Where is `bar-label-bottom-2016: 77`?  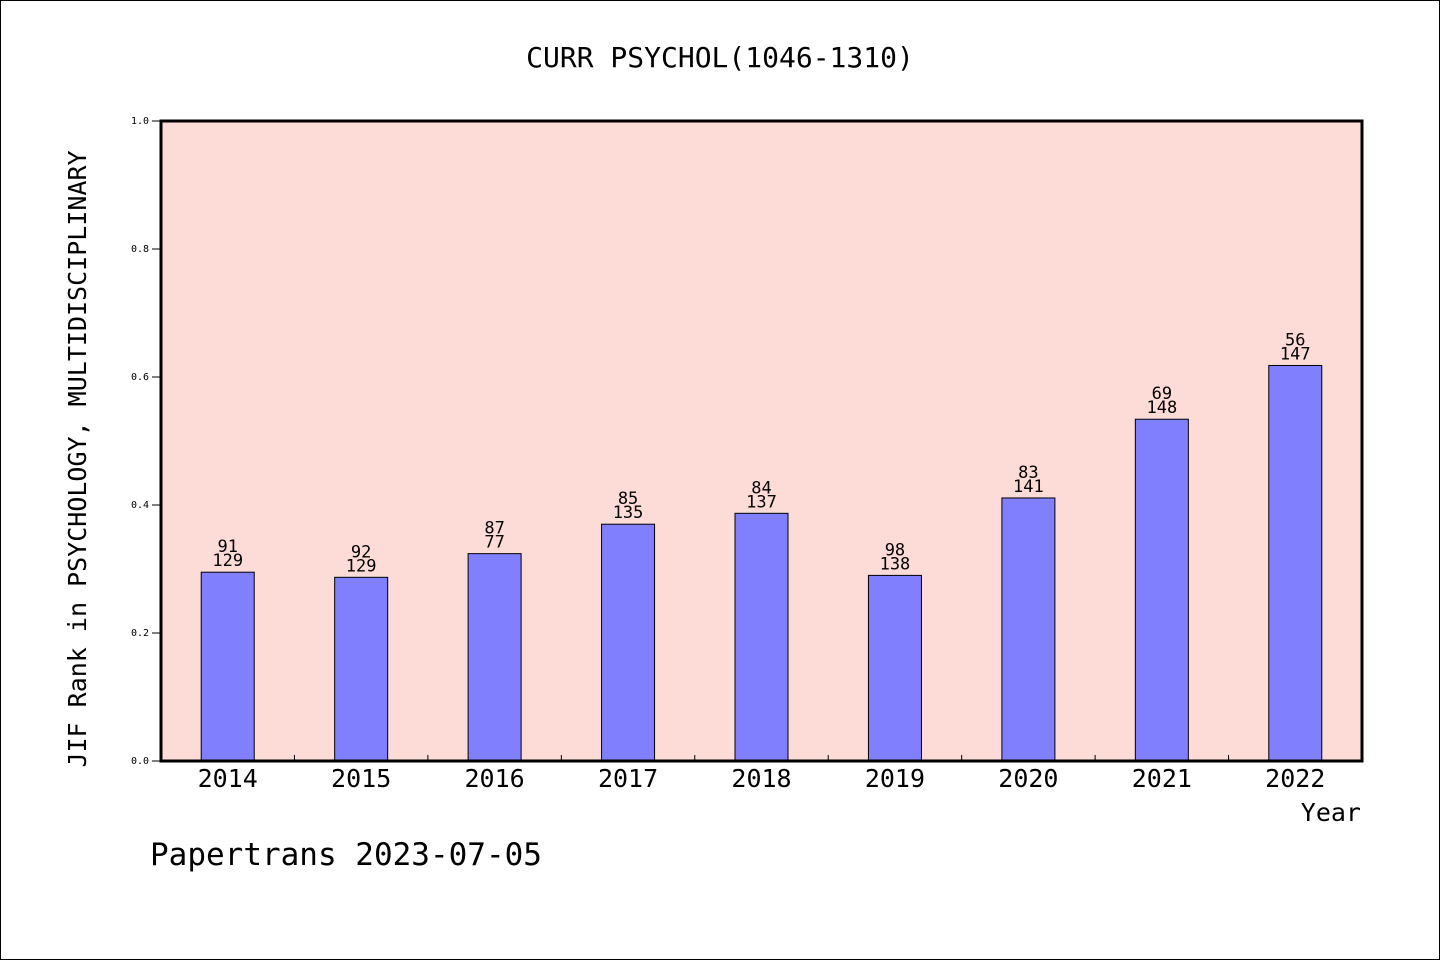 bar-label-bottom-2016: 77 is located at coordinates (494, 543).